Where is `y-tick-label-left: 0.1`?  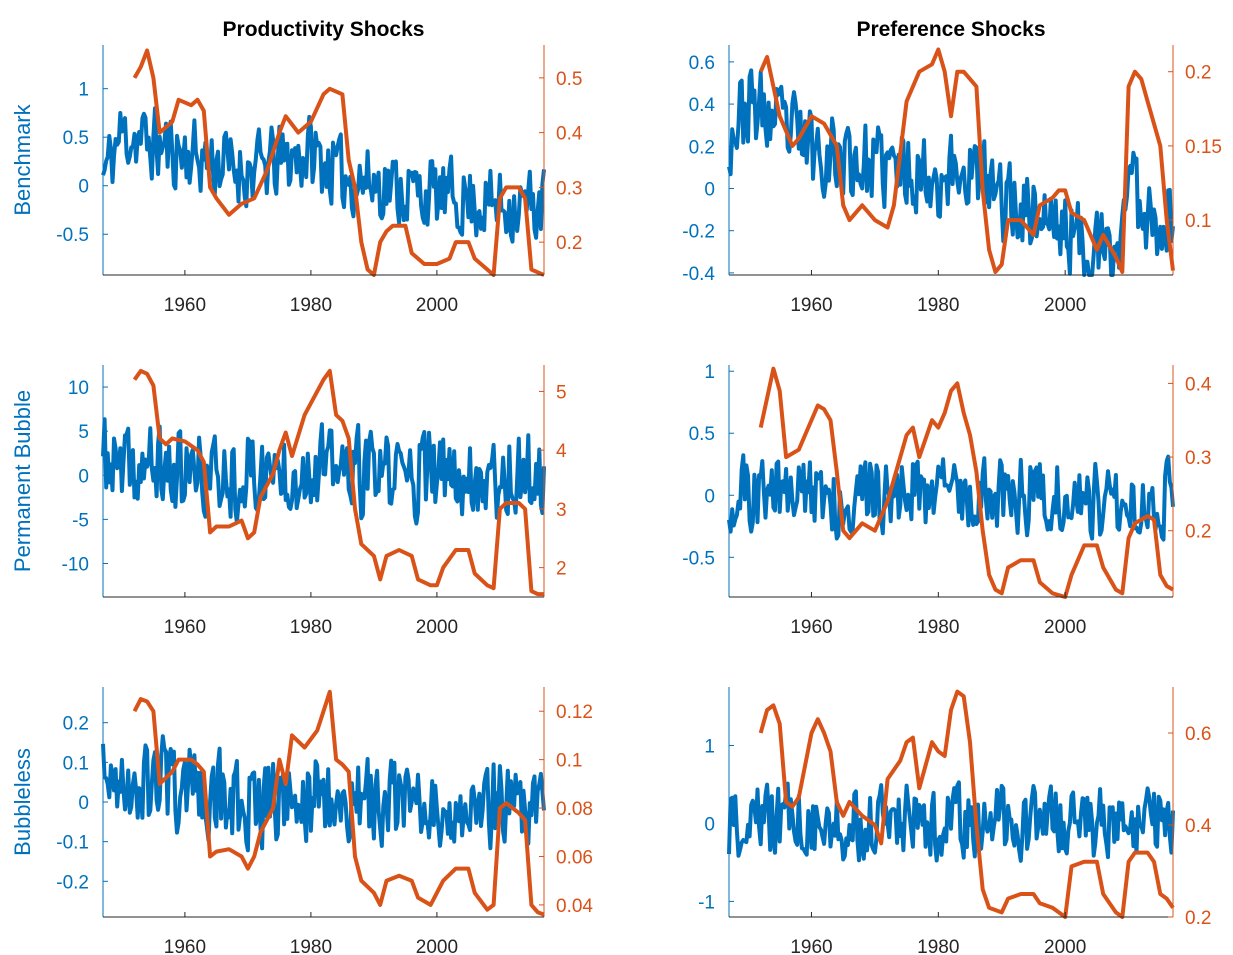 y-tick-label-left: 0.1 is located at coordinates (76, 763).